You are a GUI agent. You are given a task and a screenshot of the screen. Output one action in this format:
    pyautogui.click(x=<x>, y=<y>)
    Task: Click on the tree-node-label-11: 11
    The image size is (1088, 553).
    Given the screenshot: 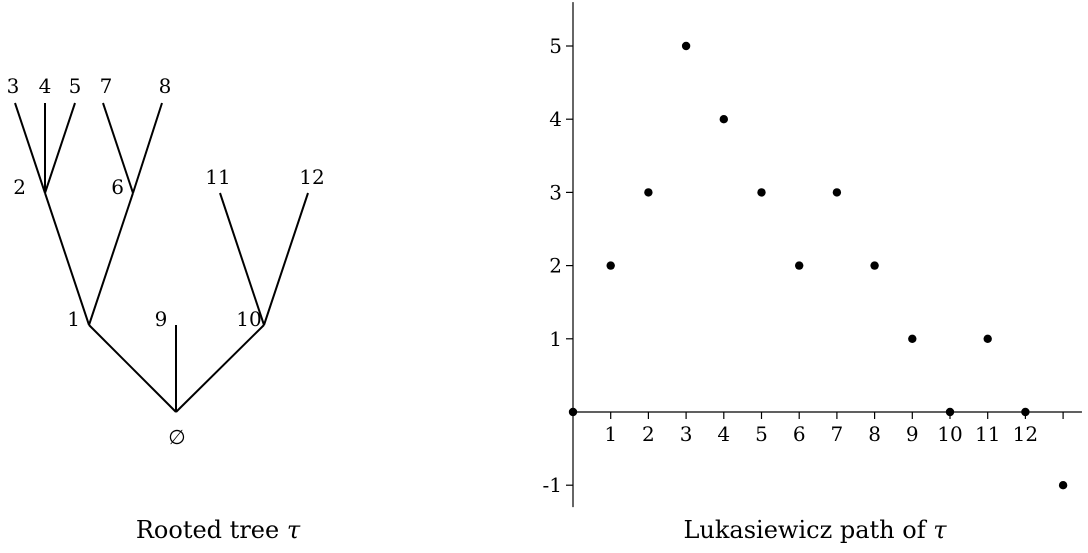 What is the action you would take?
    pyautogui.click(x=217, y=177)
    